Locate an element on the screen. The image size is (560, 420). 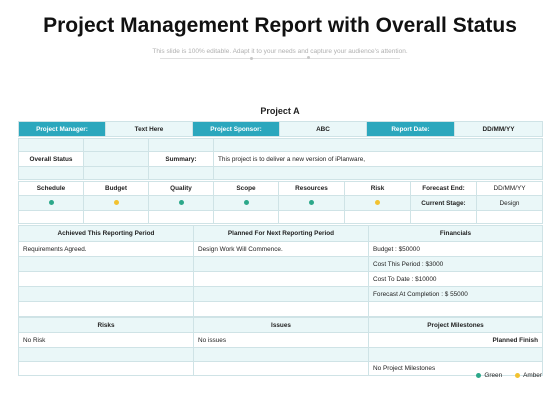
achieved-header: Achieved This Reporting Period is located at coordinates (106, 233).